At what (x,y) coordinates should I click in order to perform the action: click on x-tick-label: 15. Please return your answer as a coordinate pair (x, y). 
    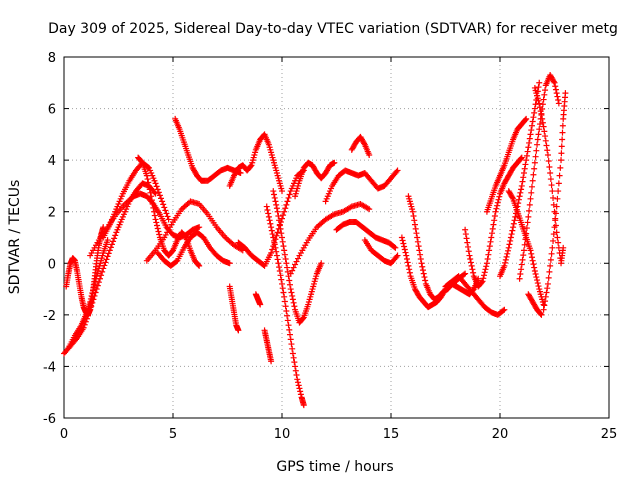
    Looking at the image, I should click on (391, 434).